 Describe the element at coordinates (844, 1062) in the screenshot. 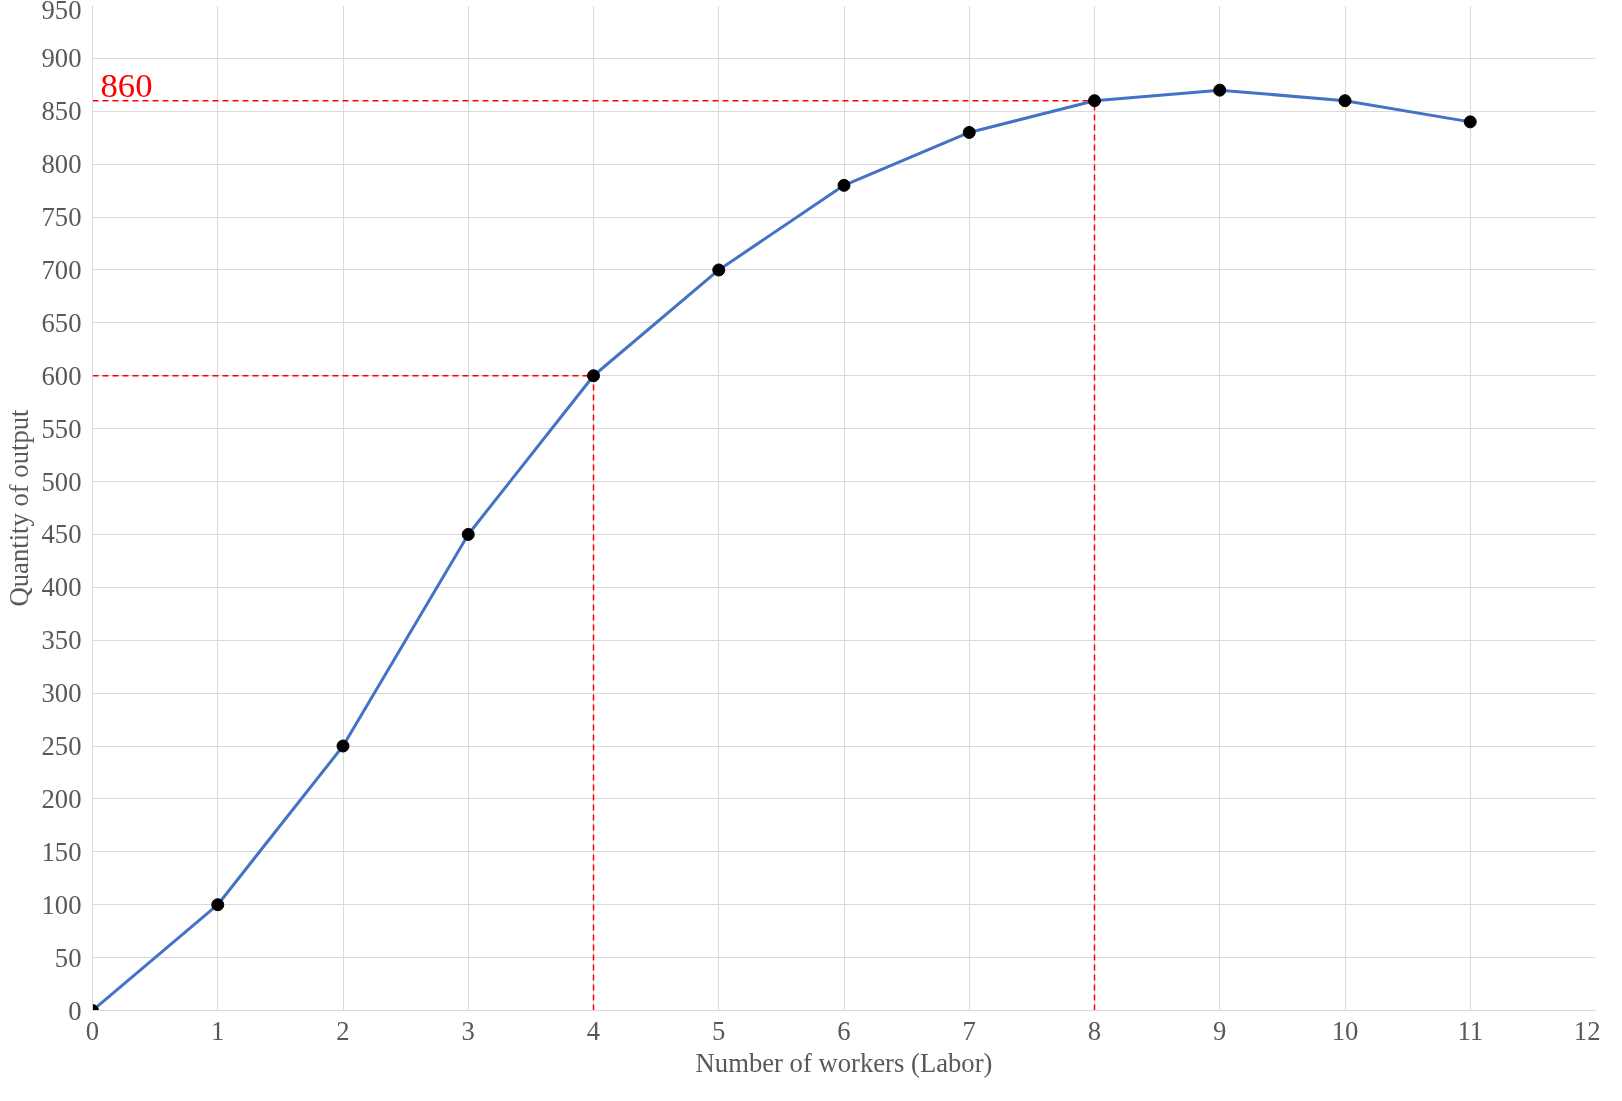

I see `x-axis-title: Number of workers (Labor)` at that location.